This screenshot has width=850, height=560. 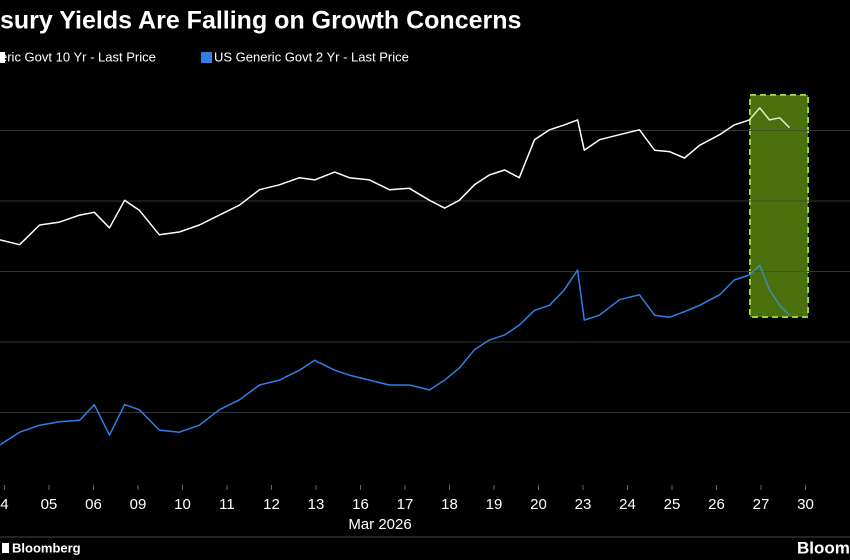 I want to click on x-tick-label: 10, so click(x=182, y=504).